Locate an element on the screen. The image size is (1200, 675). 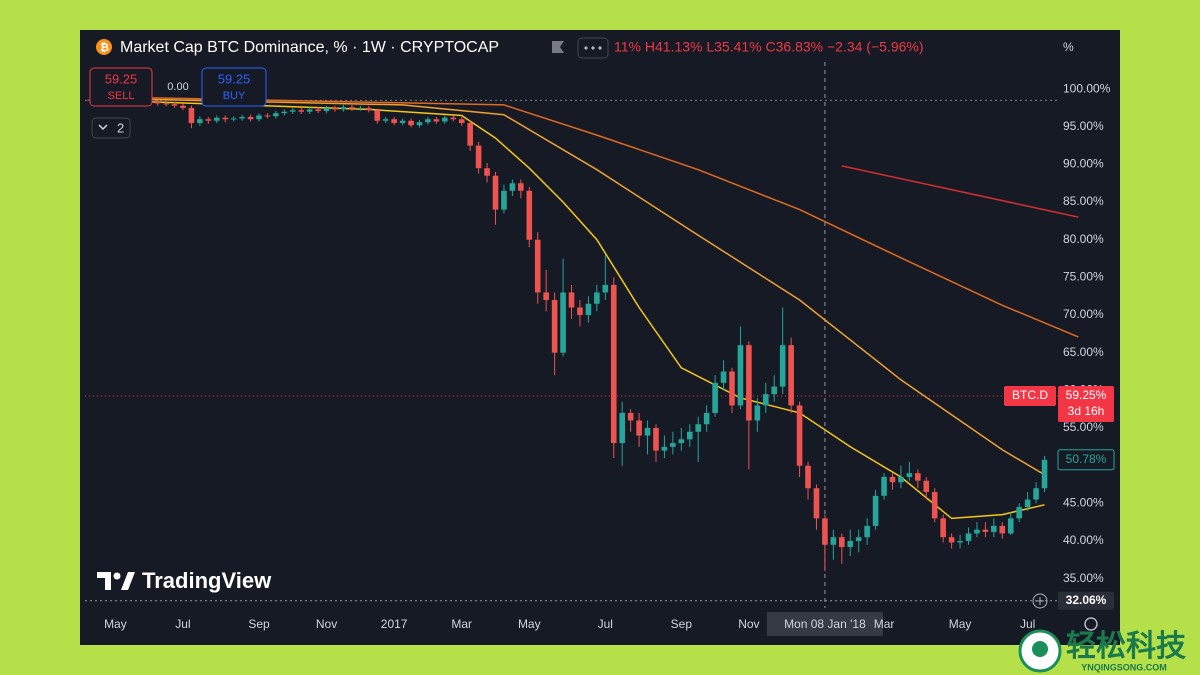
chevron is located at coordinates (103, 127).